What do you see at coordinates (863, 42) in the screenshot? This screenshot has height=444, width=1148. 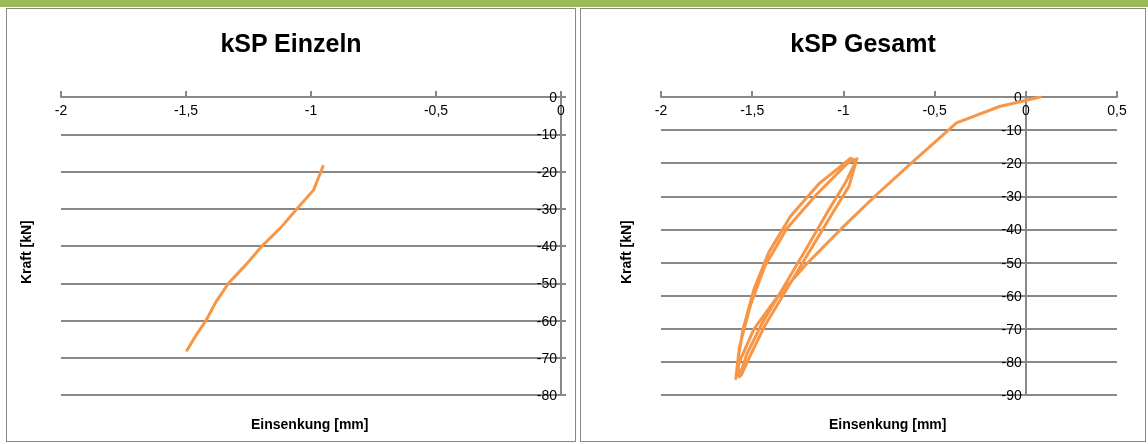 I see `chart-title: kSP Gesamt` at bounding box center [863, 42].